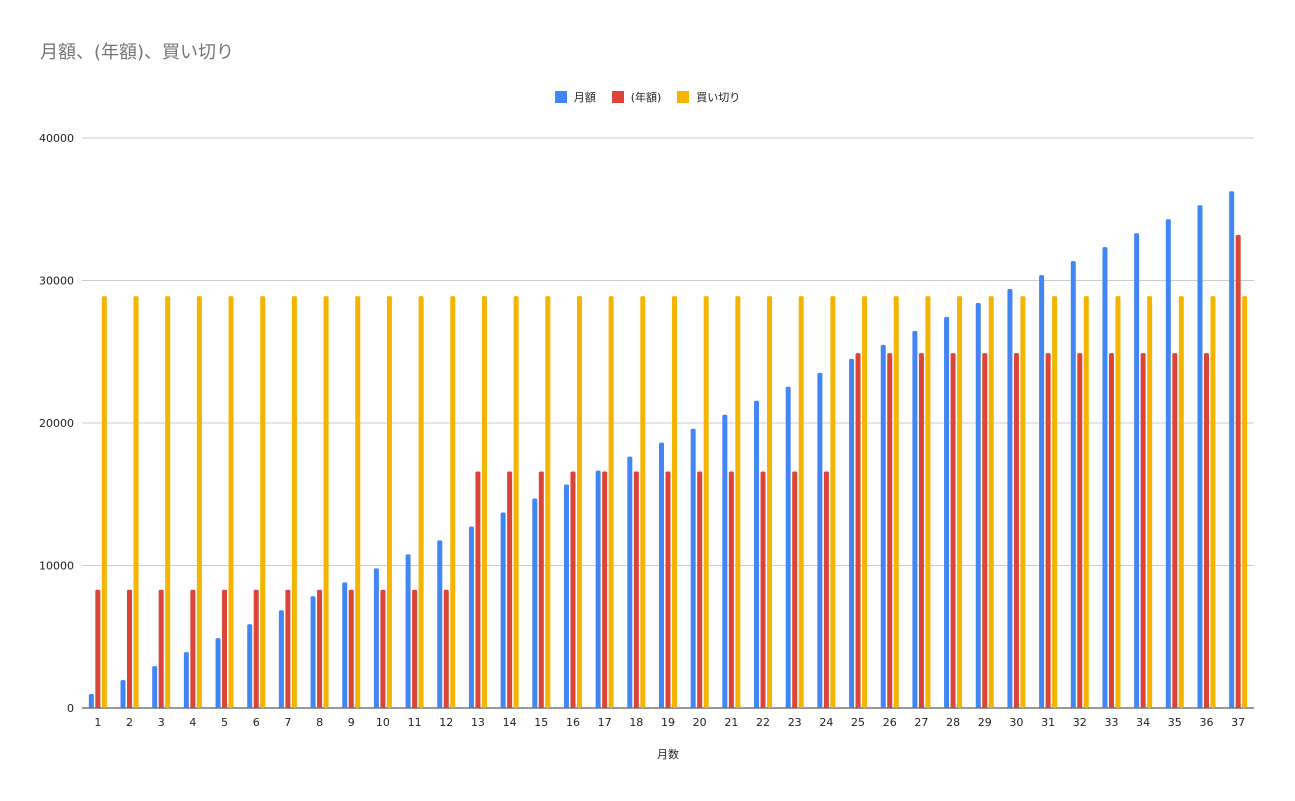 The height and width of the screenshot is (801, 1295). What do you see at coordinates (1175, 722) in the screenshot?
I see `x-tick-label: 35` at bounding box center [1175, 722].